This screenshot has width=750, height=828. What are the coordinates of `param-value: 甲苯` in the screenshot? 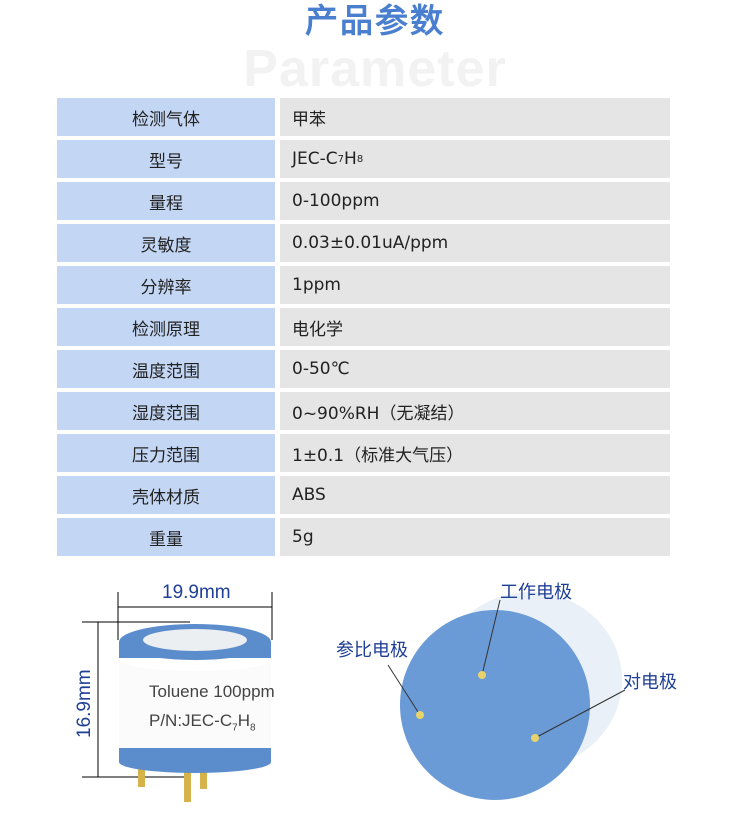 It's located at (475, 117).